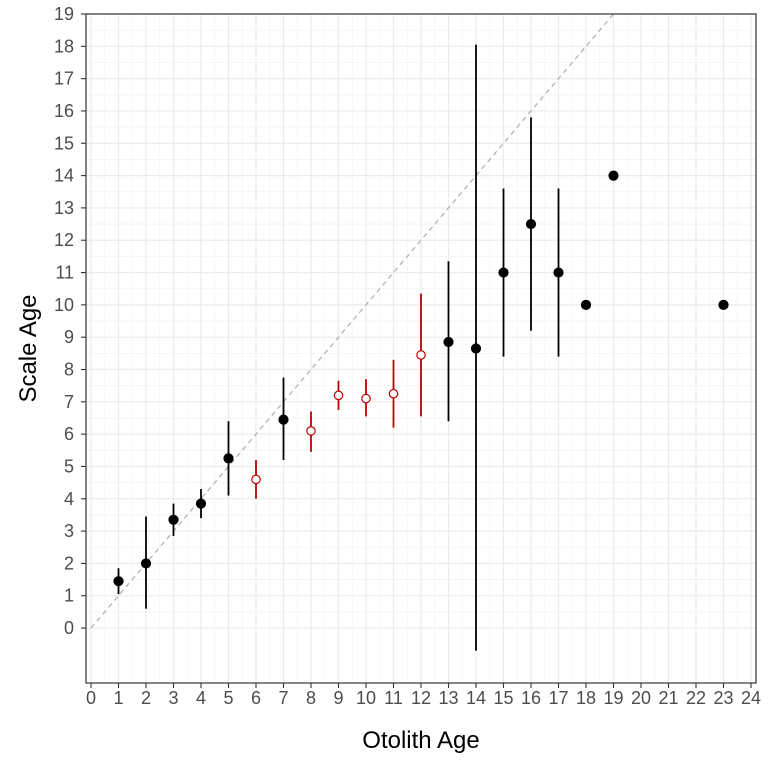 The width and height of the screenshot is (768, 768). I want to click on x-tick-label: 20, so click(641, 698).